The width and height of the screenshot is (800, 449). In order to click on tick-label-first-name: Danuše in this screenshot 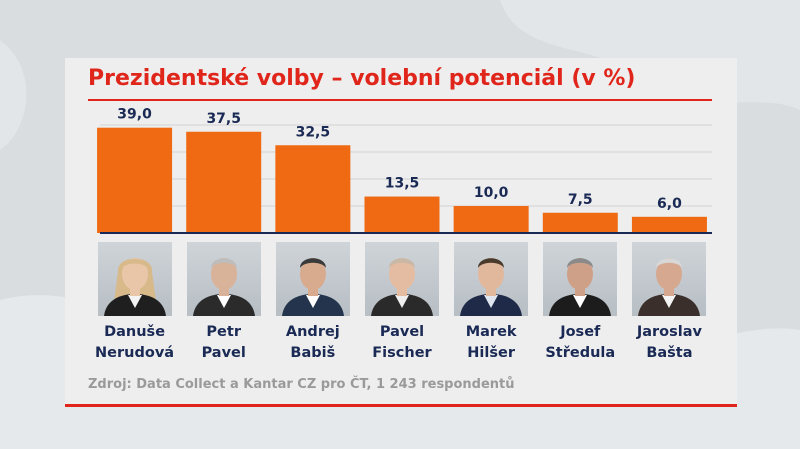, I will do `click(135, 332)`.